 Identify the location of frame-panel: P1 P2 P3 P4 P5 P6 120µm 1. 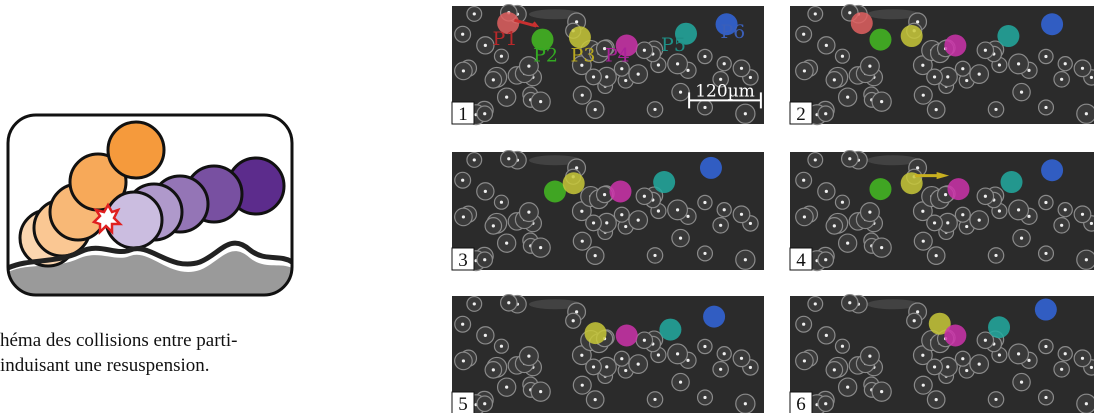
(607, 64).